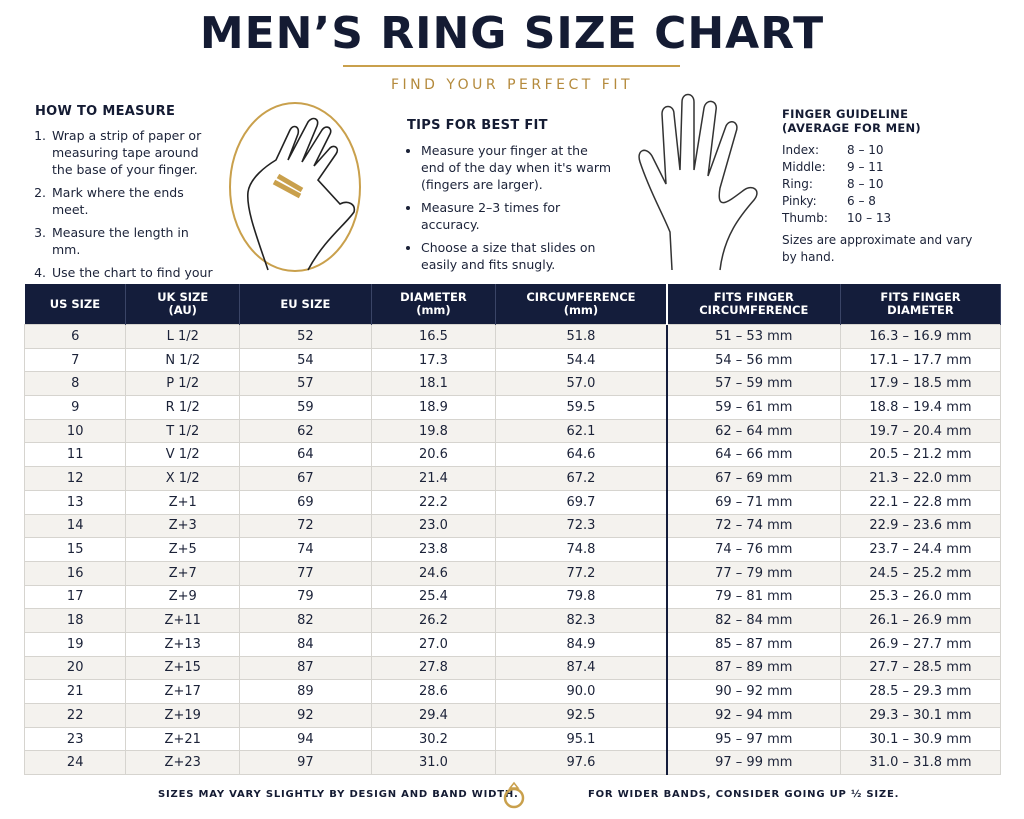  I want to click on table-row: 23 Z+21 94 30.2 95.1 95 – 97 mm 30.1 – 30.9 mm, so click(512, 739).